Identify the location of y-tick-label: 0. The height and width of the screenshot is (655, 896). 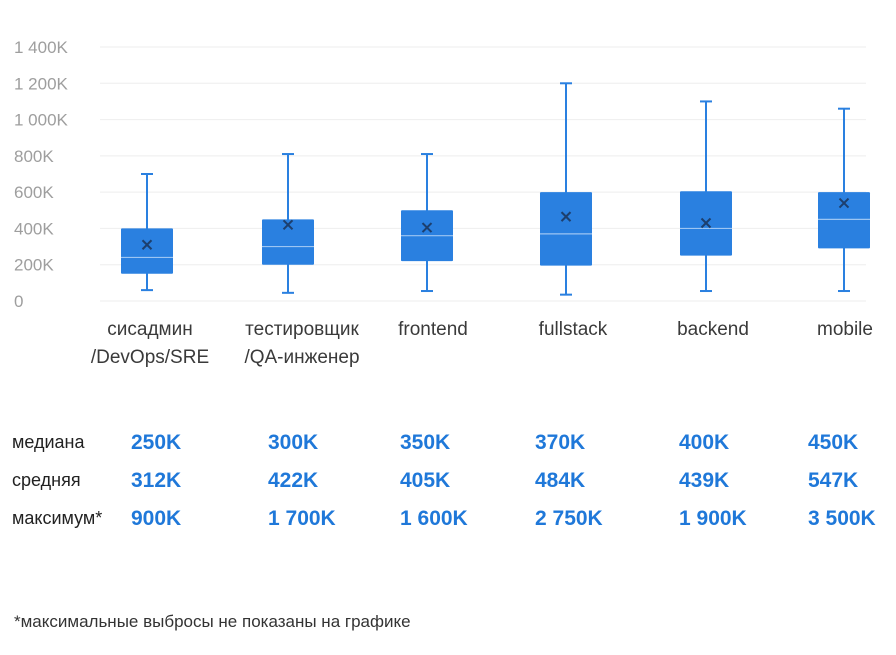
(18, 301).